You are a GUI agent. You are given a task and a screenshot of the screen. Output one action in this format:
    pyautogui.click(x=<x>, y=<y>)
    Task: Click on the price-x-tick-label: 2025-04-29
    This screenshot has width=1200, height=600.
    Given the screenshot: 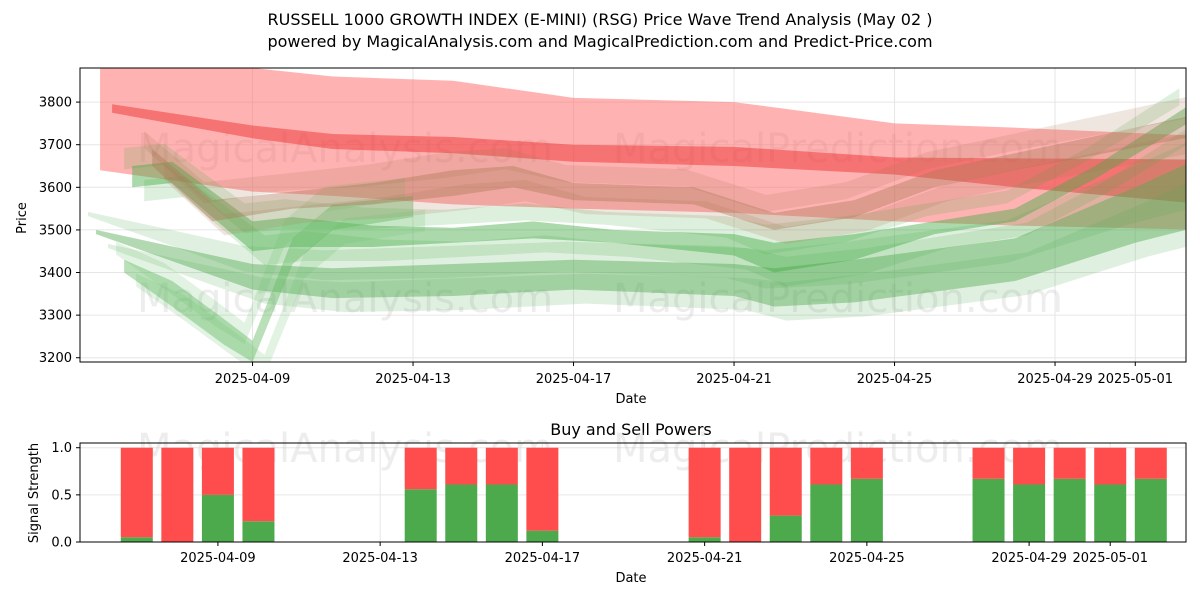 What is the action you would take?
    pyautogui.click(x=1055, y=379)
    